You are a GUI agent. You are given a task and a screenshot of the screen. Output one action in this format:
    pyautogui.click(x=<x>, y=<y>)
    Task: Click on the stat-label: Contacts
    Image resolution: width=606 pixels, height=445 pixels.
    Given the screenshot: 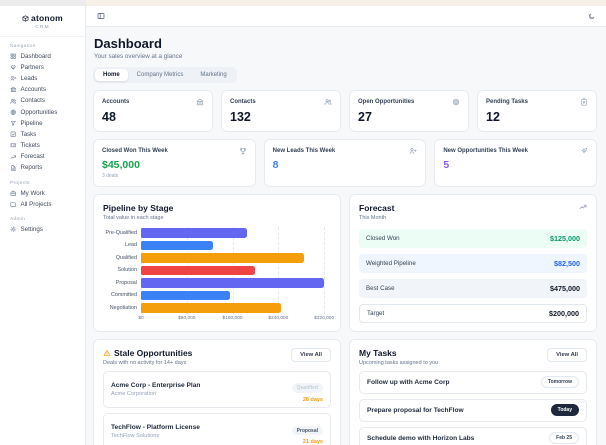 What is the action you would take?
    pyautogui.click(x=243, y=101)
    